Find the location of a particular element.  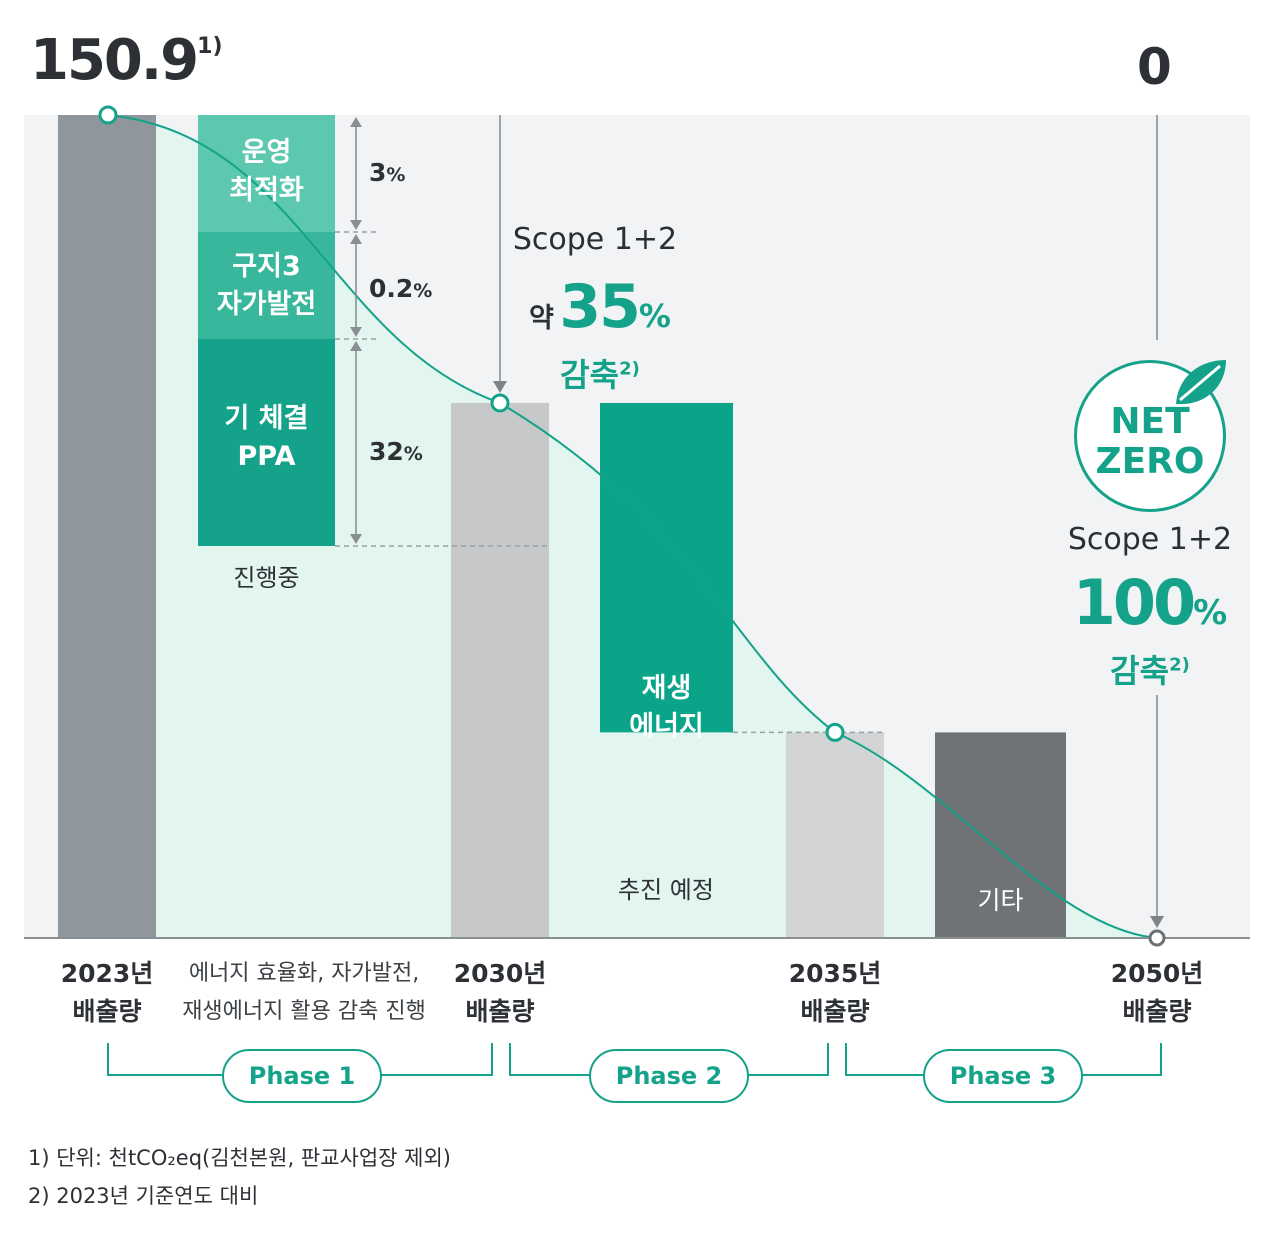

arrow-head-2030 is located at coordinates (500, 386).